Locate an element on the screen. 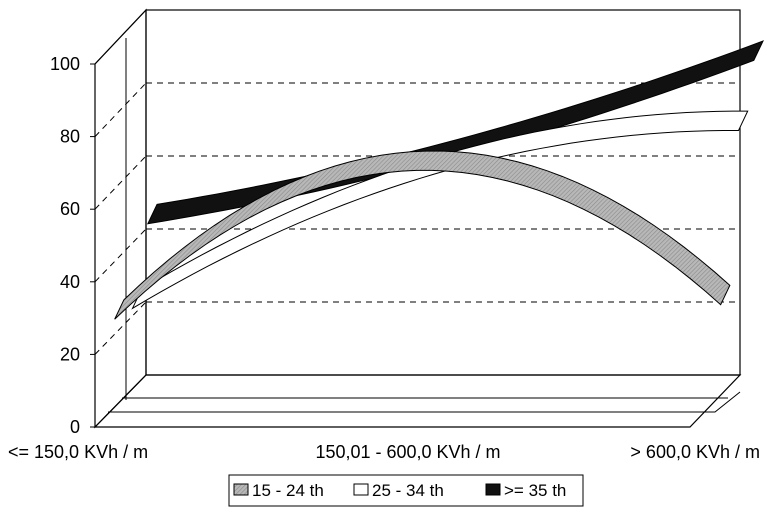 The image size is (764, 509). x-tick-label: 150,01 - 600,0 KVh / m is located at coordinates (407, 452).